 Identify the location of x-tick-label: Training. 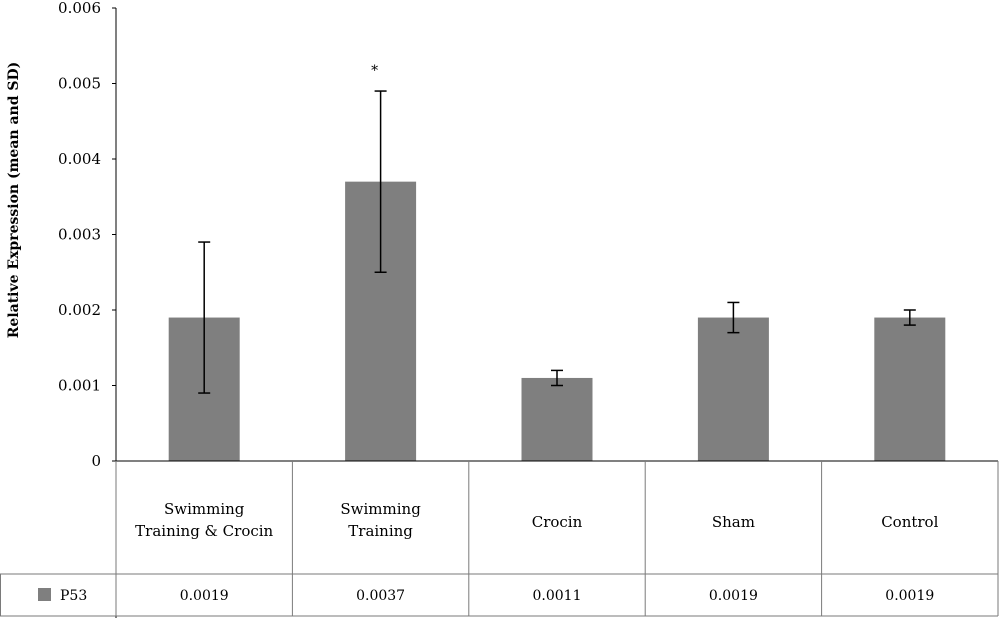
(380, 531).